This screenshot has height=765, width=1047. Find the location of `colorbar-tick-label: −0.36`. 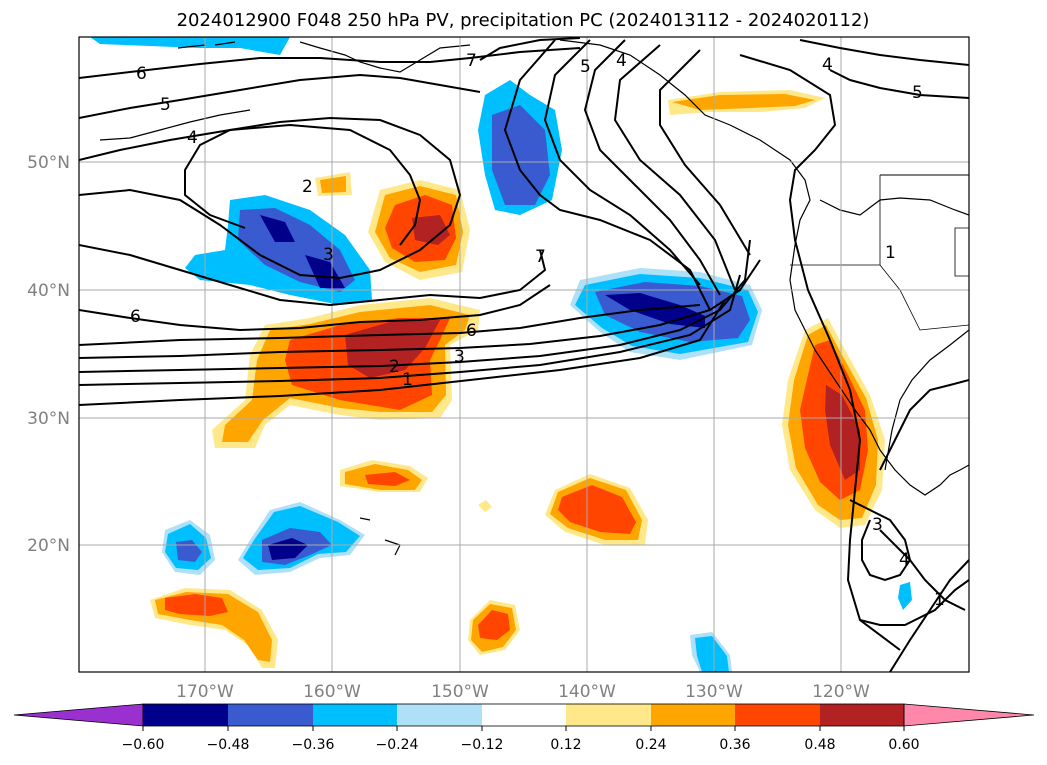

colorbar-tick-label: −0.36 is located at coordinates (313, 745).